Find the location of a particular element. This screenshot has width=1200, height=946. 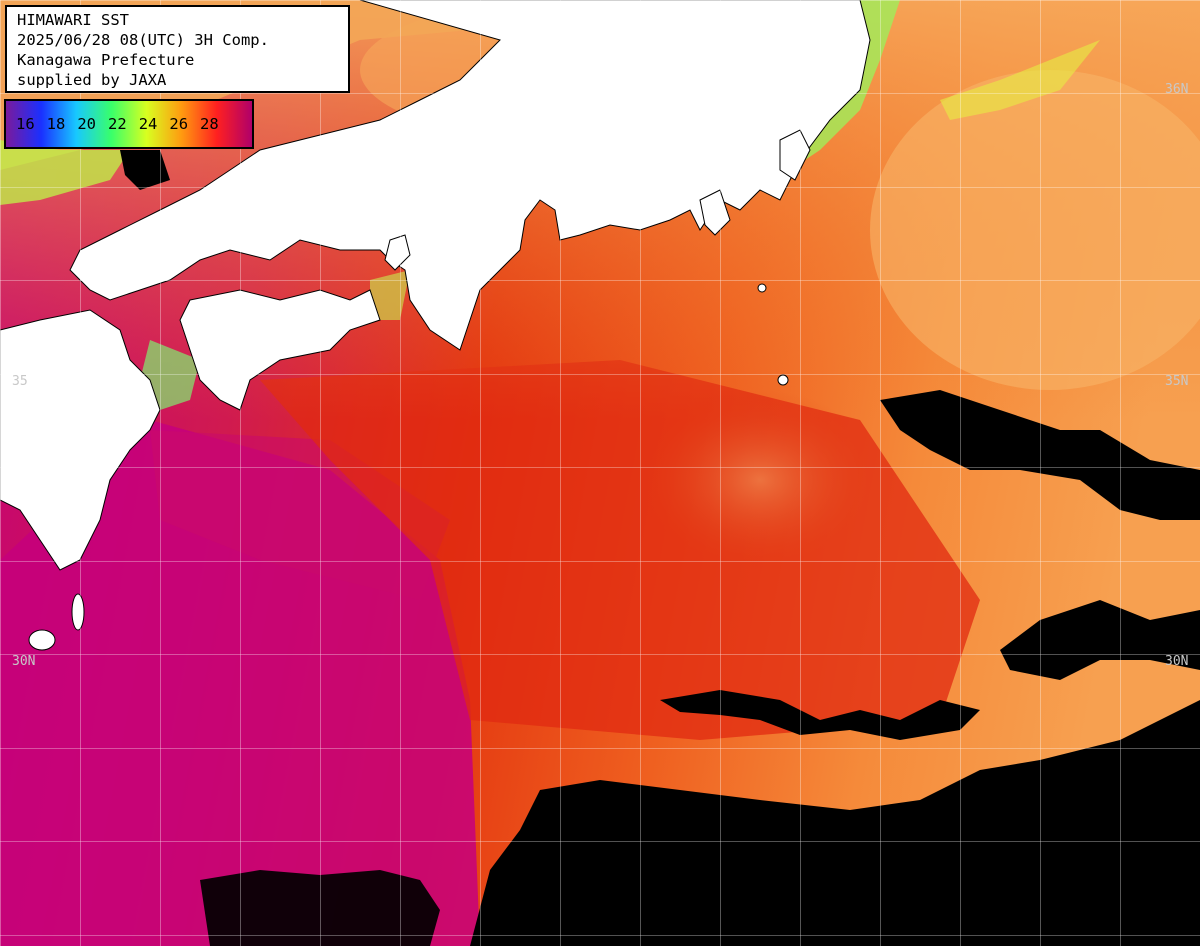

legend-label-28: 28 is located at coordinates (209, 124).